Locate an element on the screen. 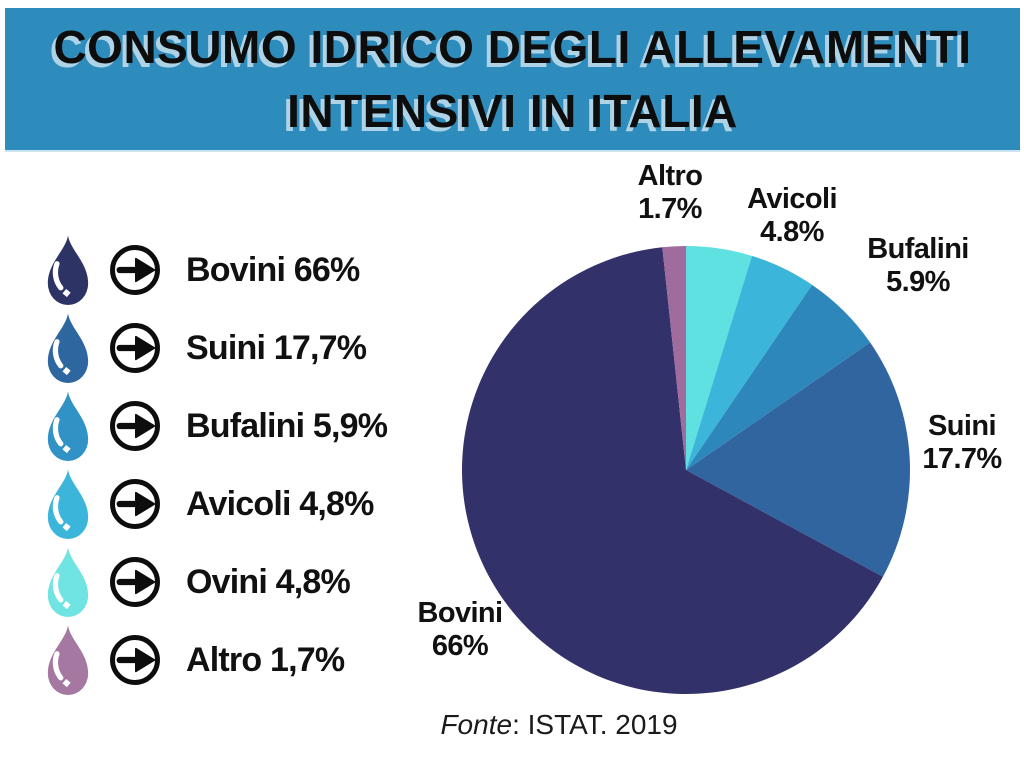 Image resolution: width=1024 pixels, height=768 pixels. source-label-italic: Fonte is located at coordinates (476, 724).